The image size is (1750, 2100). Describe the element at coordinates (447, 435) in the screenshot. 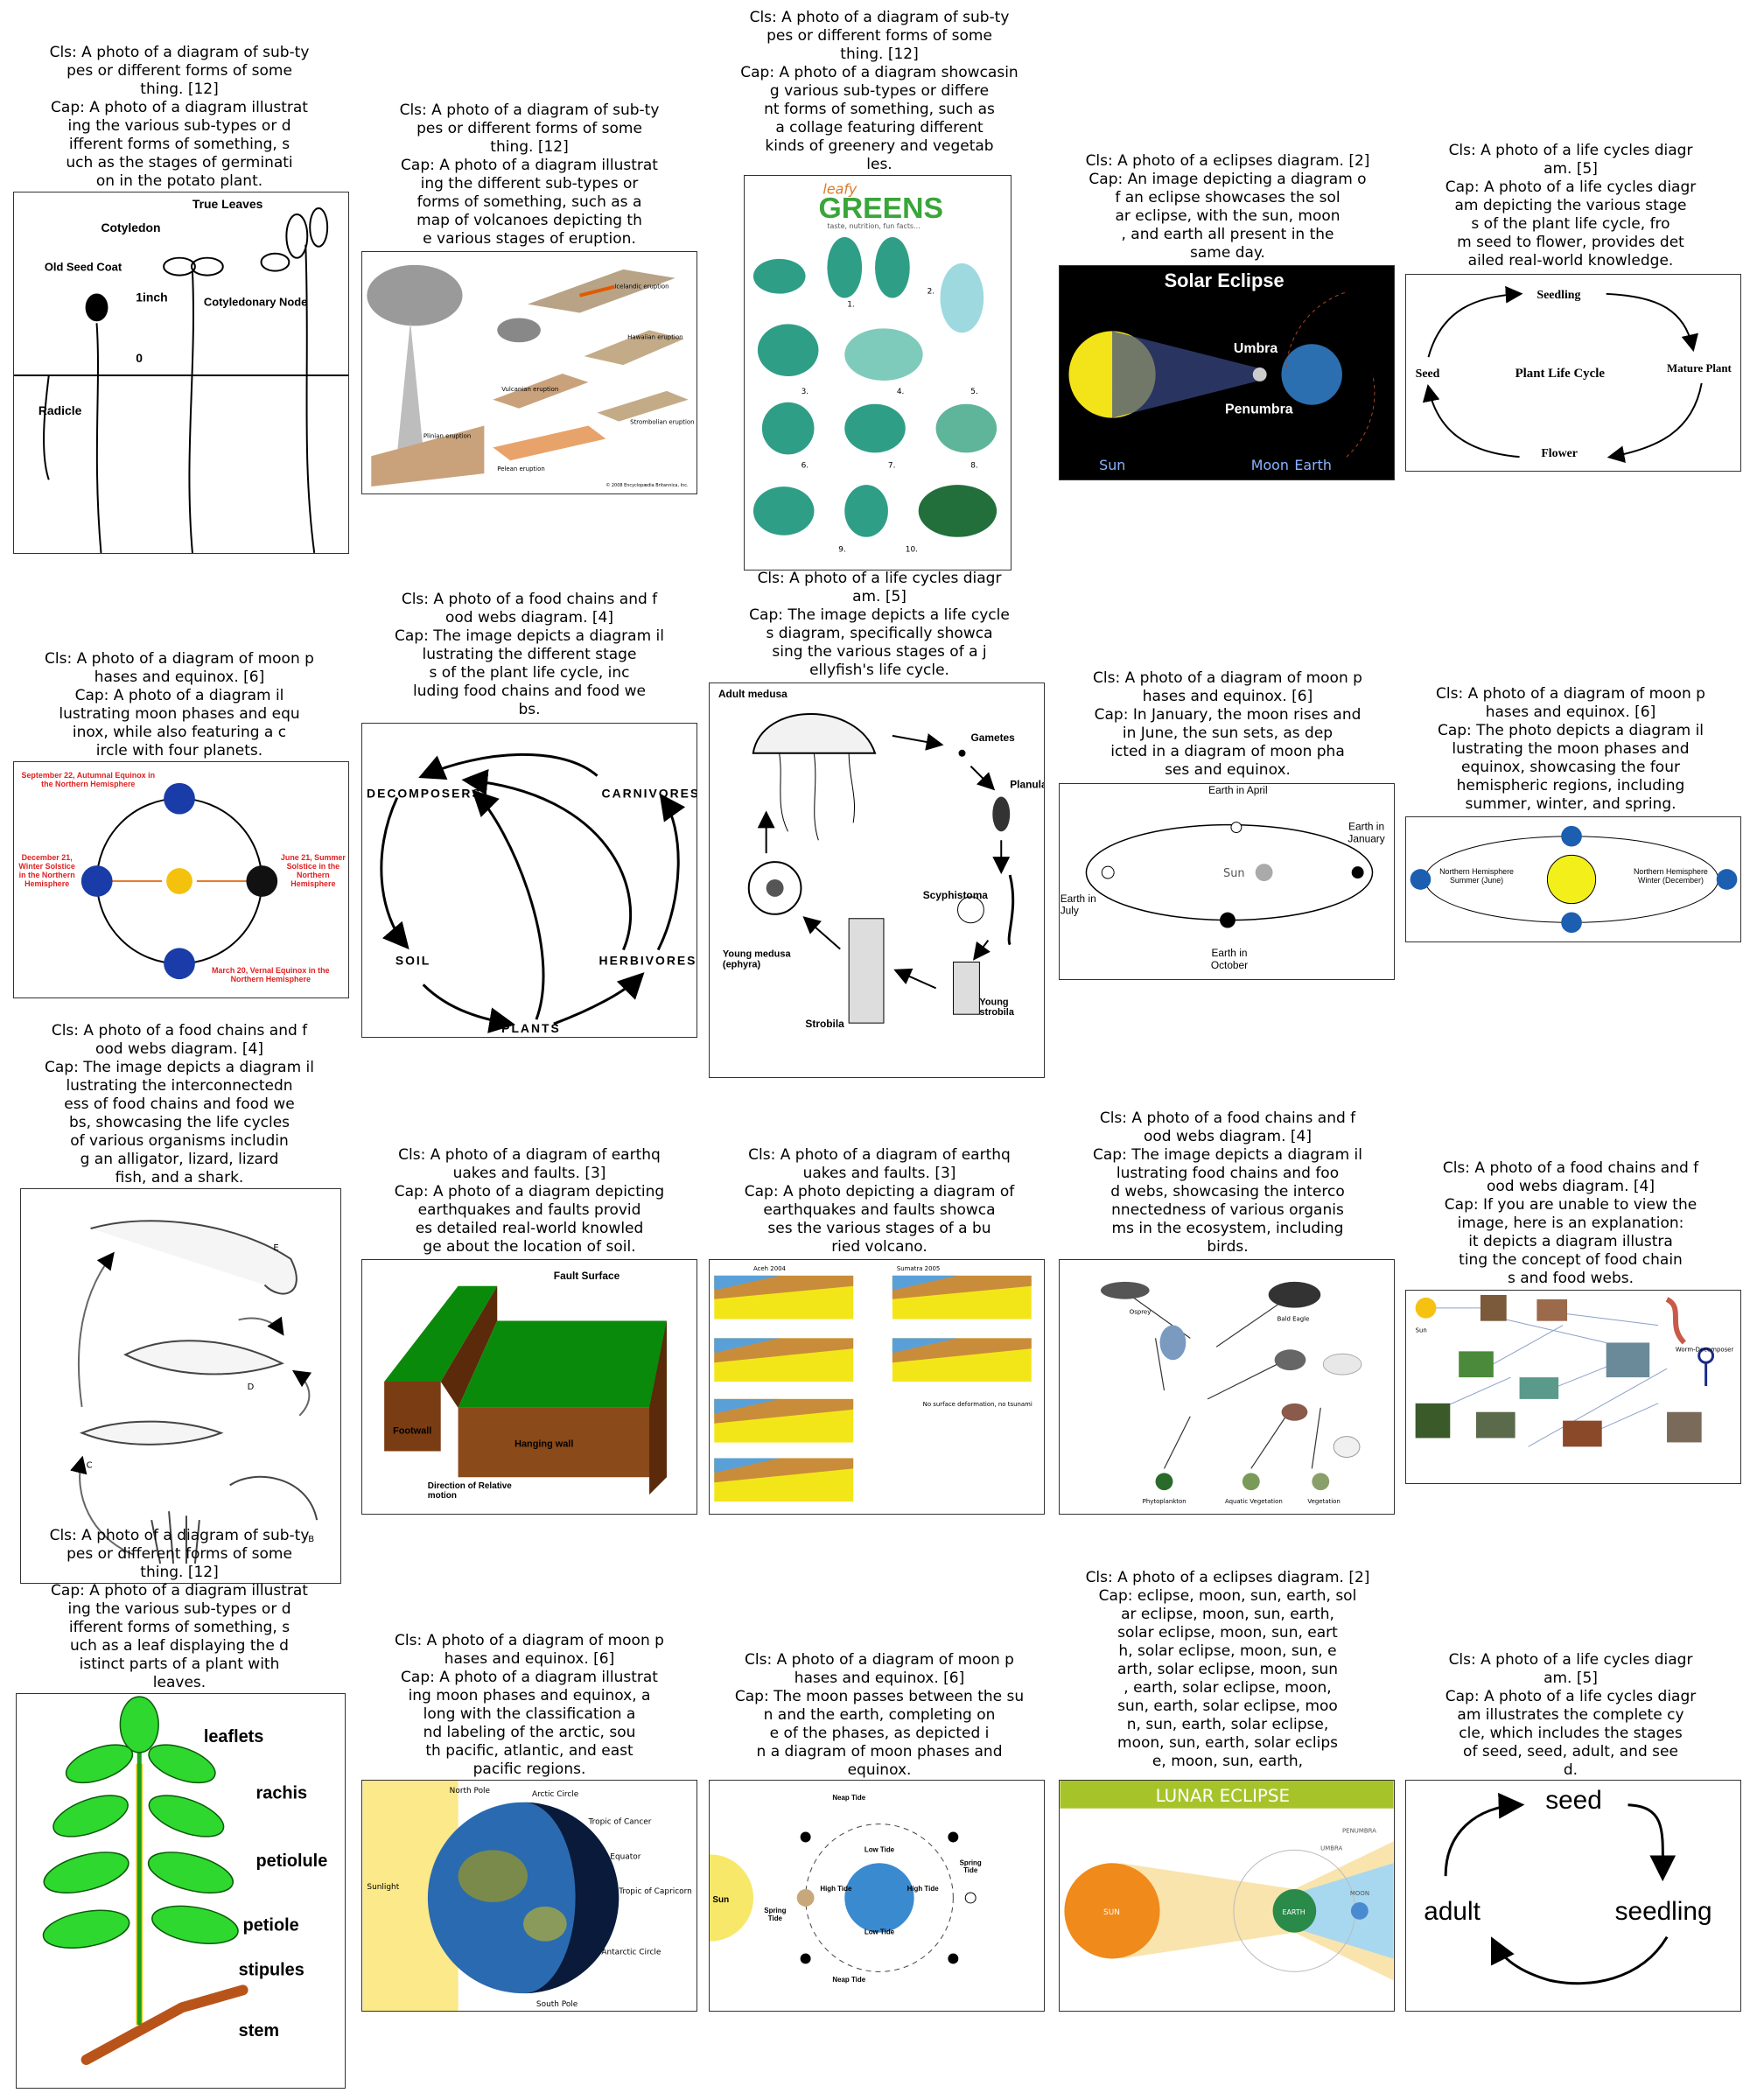

I see `label-plinian: Plinian eruption` at that location.